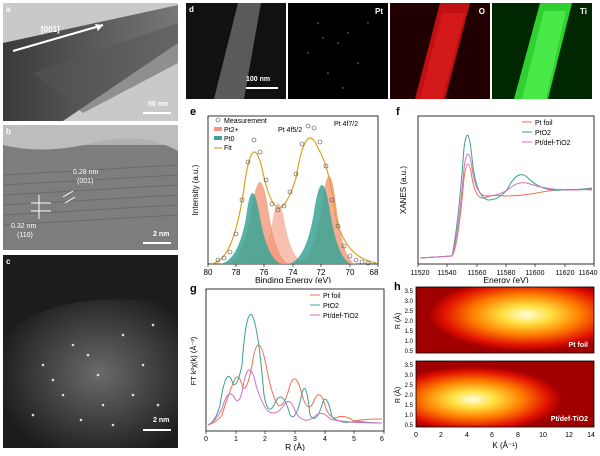  What do you see at coordinates (193, 112) in the screenshot?
I see `panel-letter-e: e` at bounding box center [193, 112].